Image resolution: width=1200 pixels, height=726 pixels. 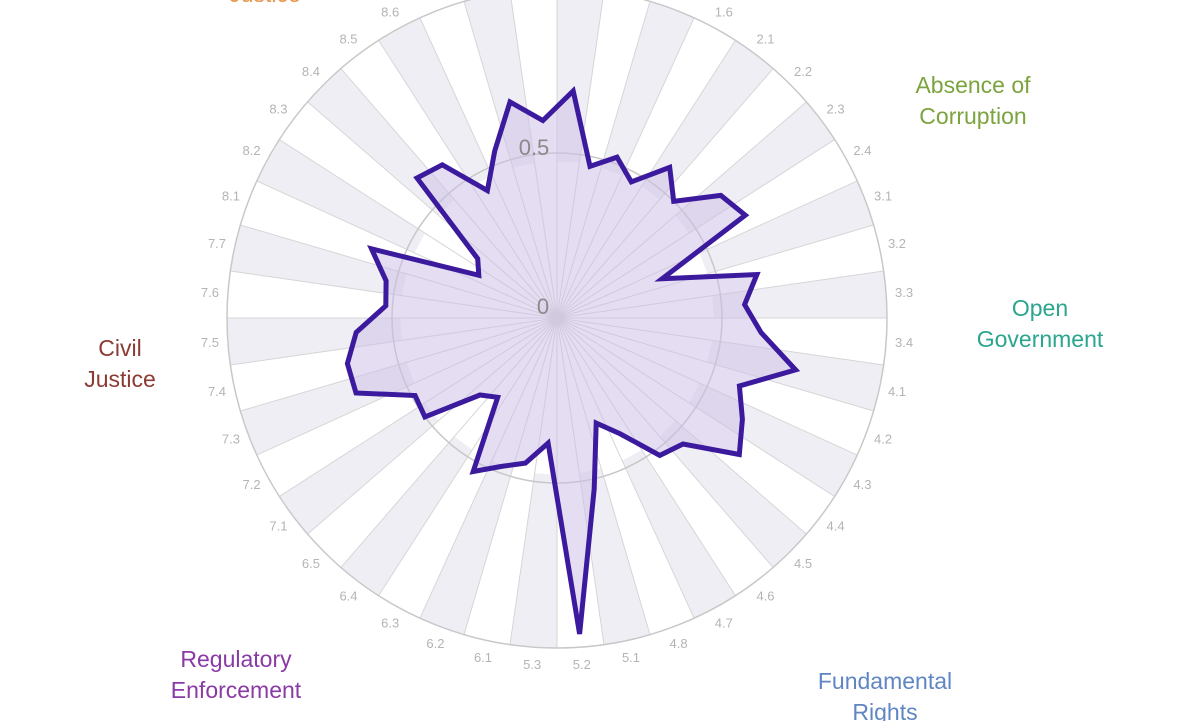 What do you see at coordinates (862, 150) in the screenshot?
I see `axis-tick-label: 2.4` at bounding box center [862, 150].